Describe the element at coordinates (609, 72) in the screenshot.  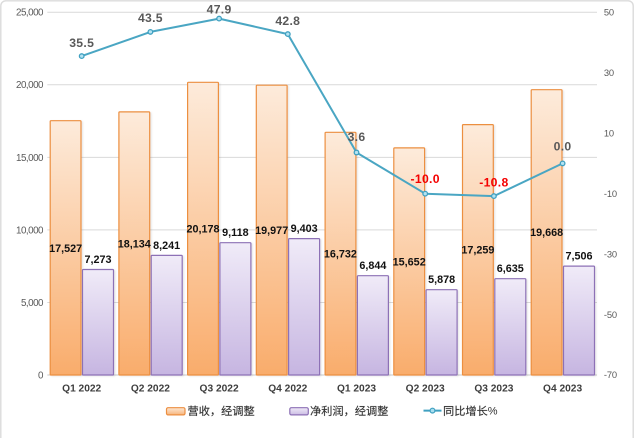
I see `svg-text: 30` at that location.